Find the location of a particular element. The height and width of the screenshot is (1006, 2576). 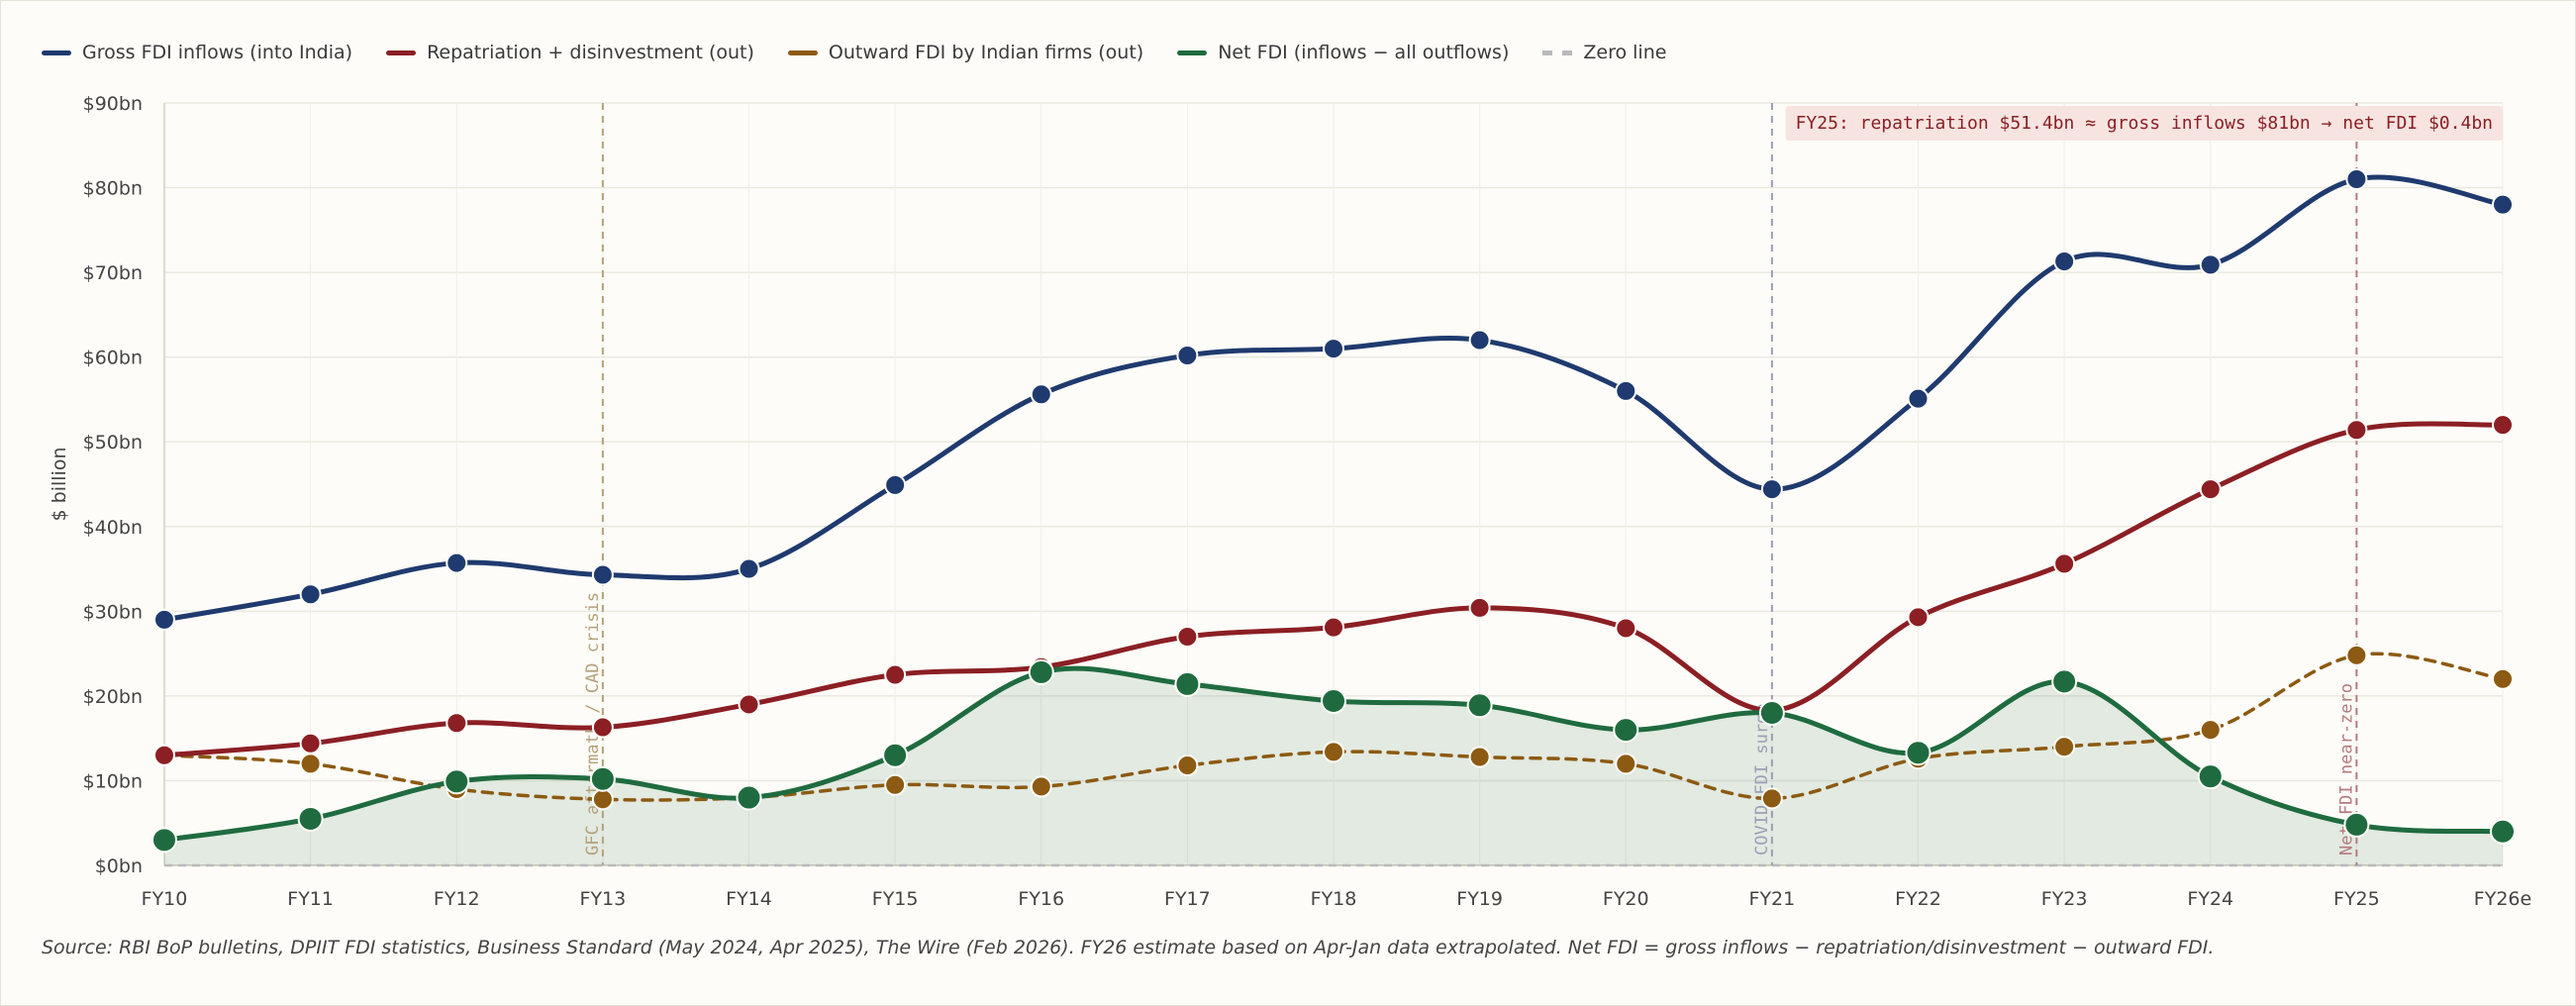

point-outward-fdi-fy11 is located at coordinates (311, 764).